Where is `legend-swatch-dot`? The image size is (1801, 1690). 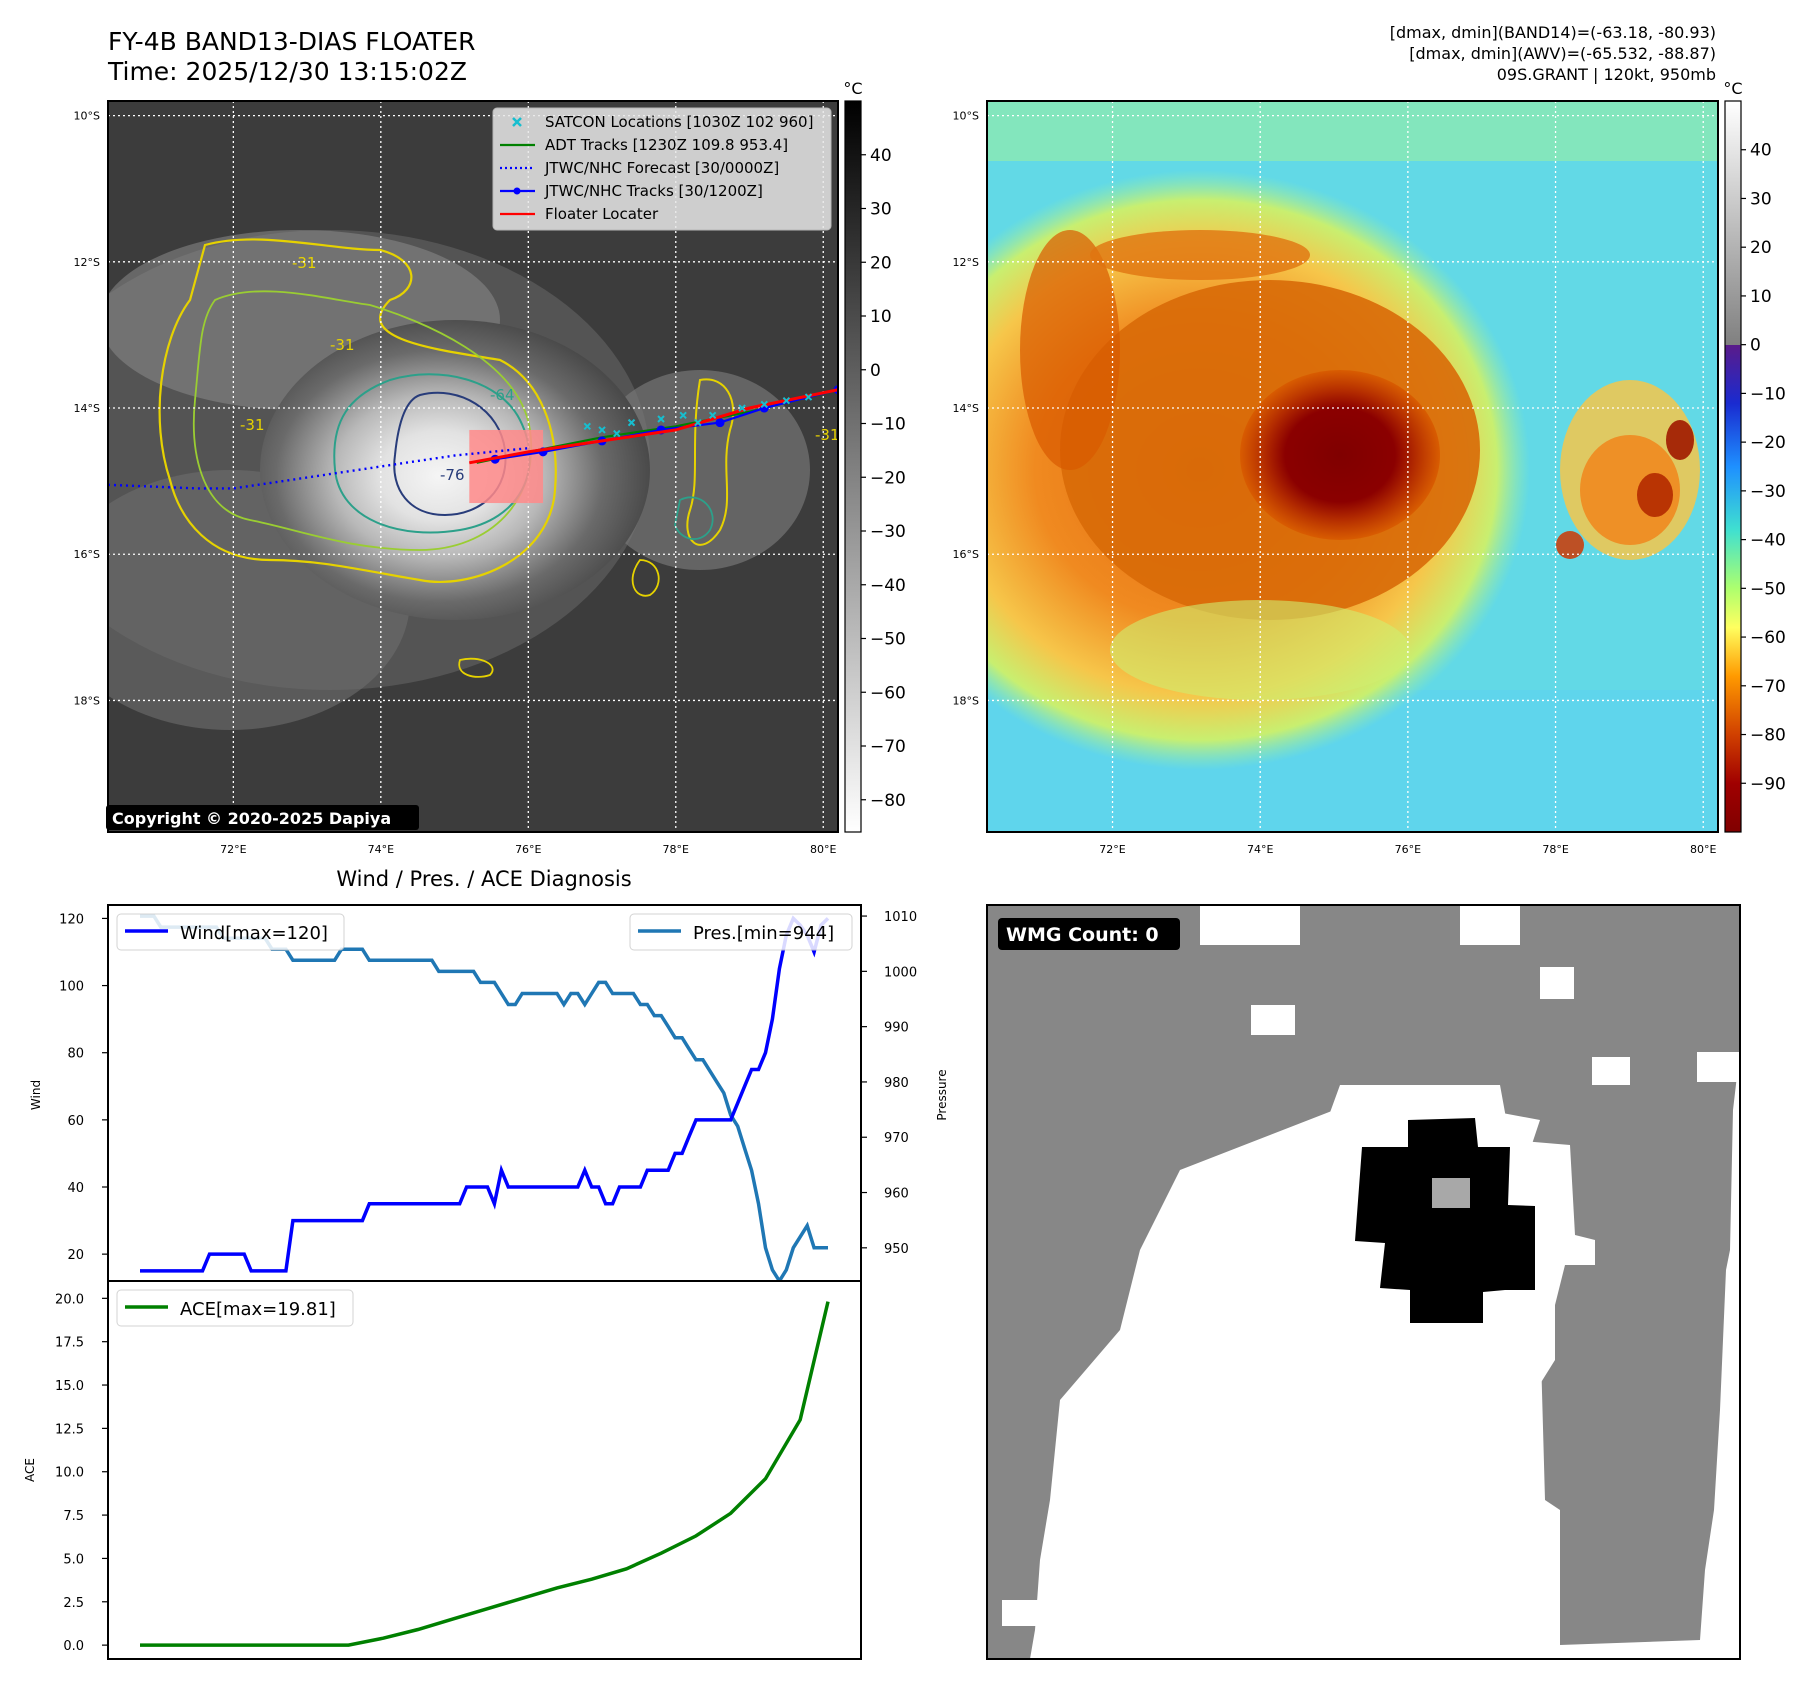
legend-swatch-dot is located at coordinates (517, 191).